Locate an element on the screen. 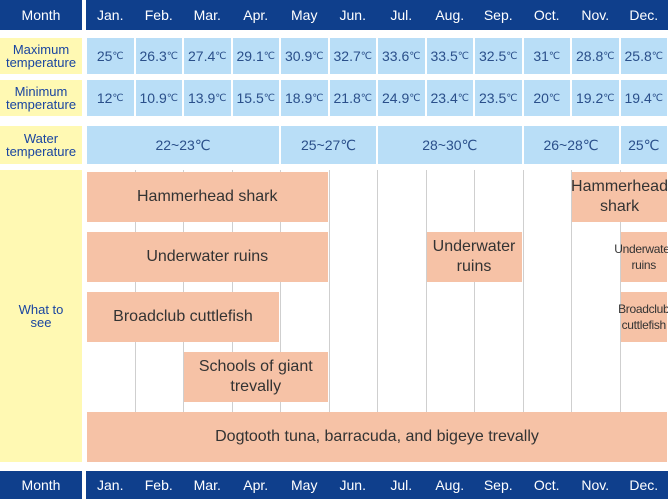  month-footer-month: Dec. is located at coordinates (644, 485).